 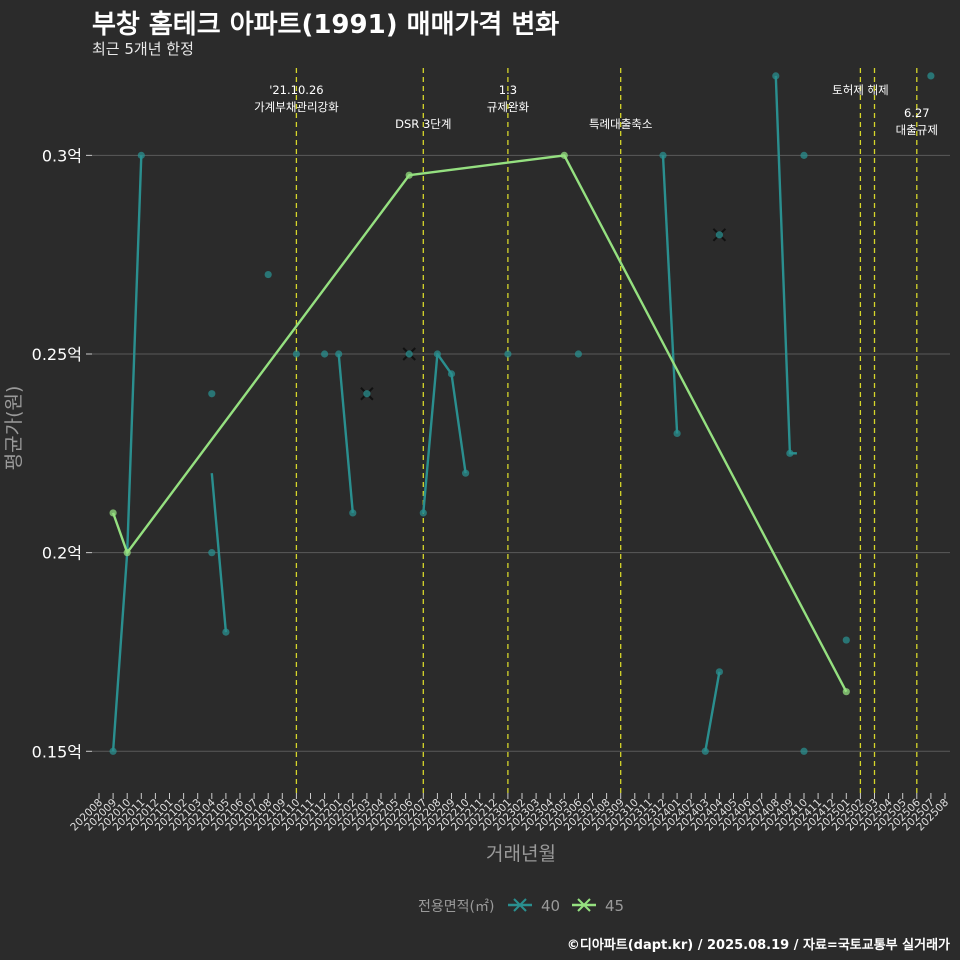 I want to click on event-label: '21.10.26, so click(x=296, y=90).